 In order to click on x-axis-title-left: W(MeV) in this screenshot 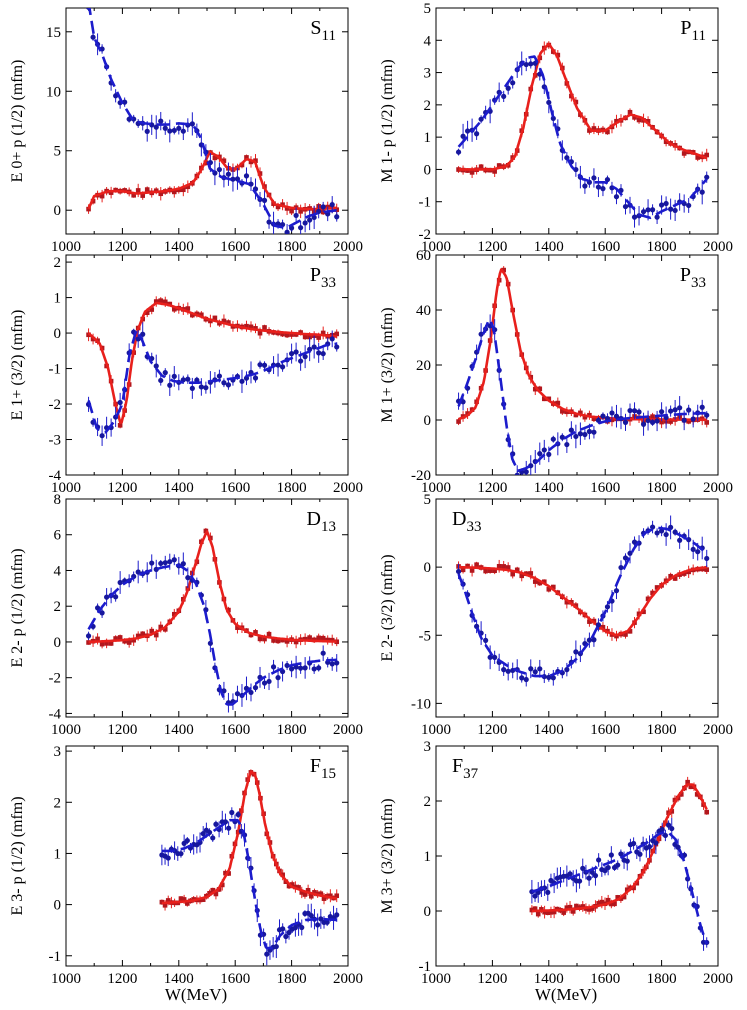, I will do `click(196, 994)`.